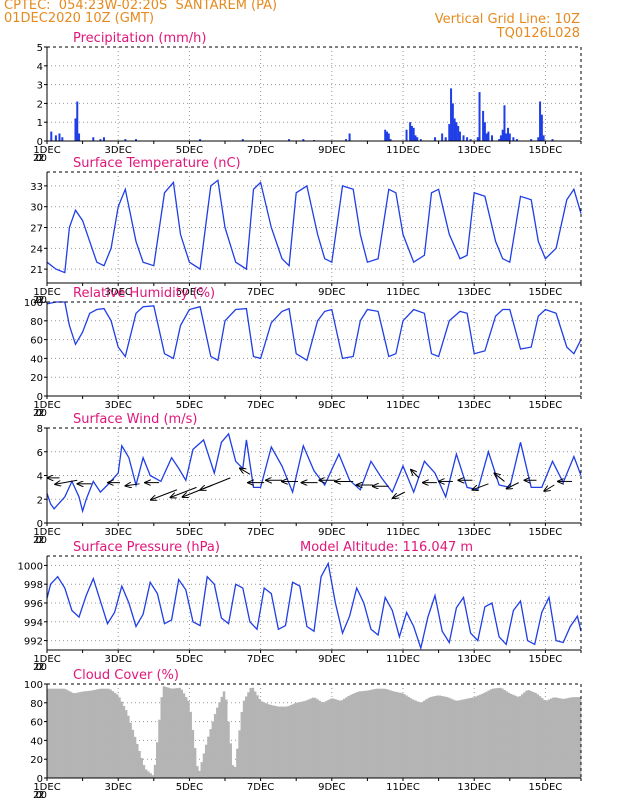  What do you see at coordinates (141, 6) in the screenshot?
I see `header-station: CPTEC: 054:23W-02:20S SANTAREM (PA)` at bounding box center [141, 6].